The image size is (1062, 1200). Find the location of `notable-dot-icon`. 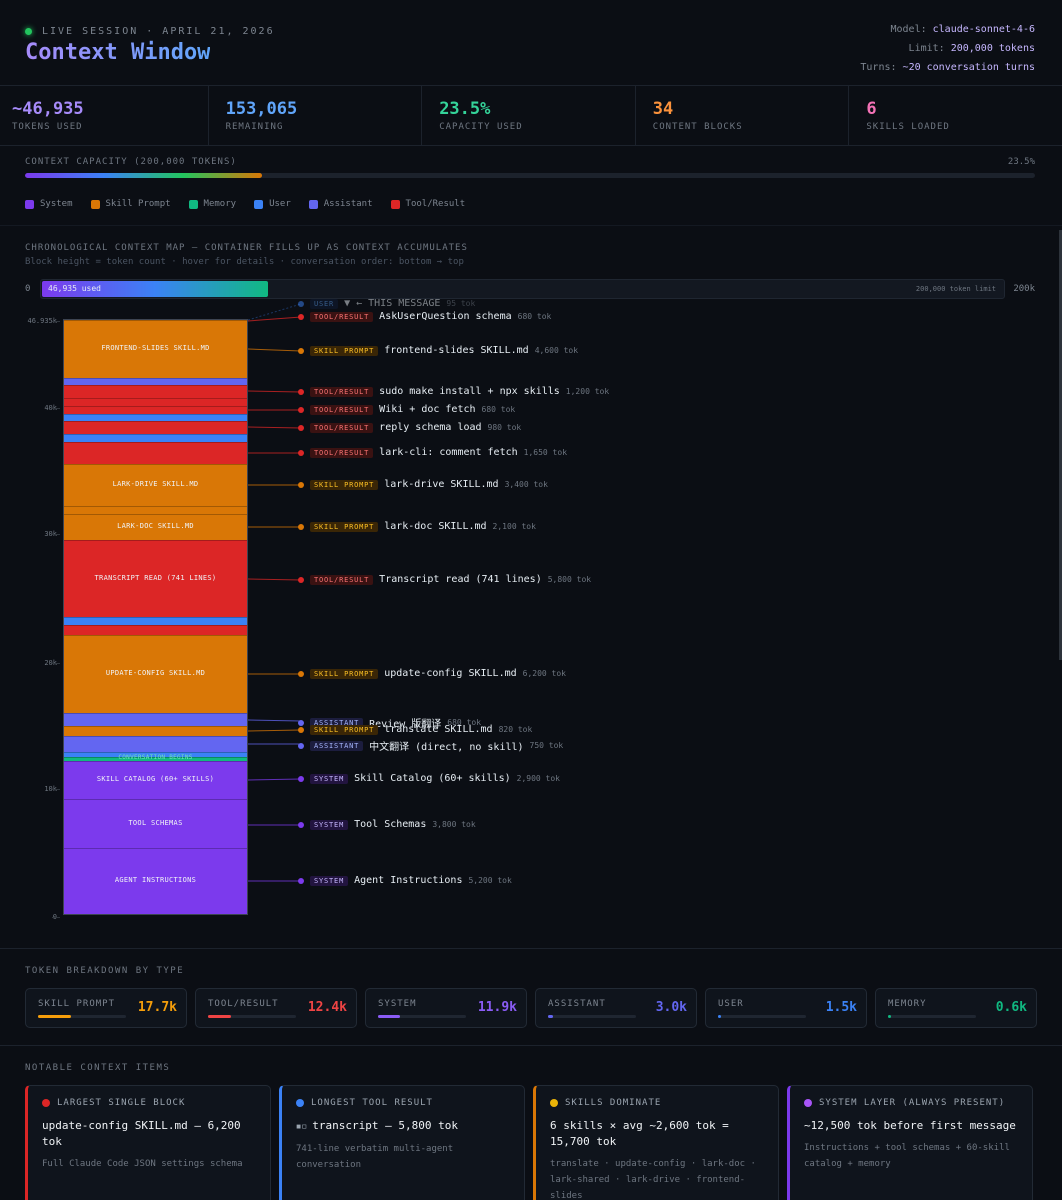

notable-dot-icon is located at coordinates (300, 1103).